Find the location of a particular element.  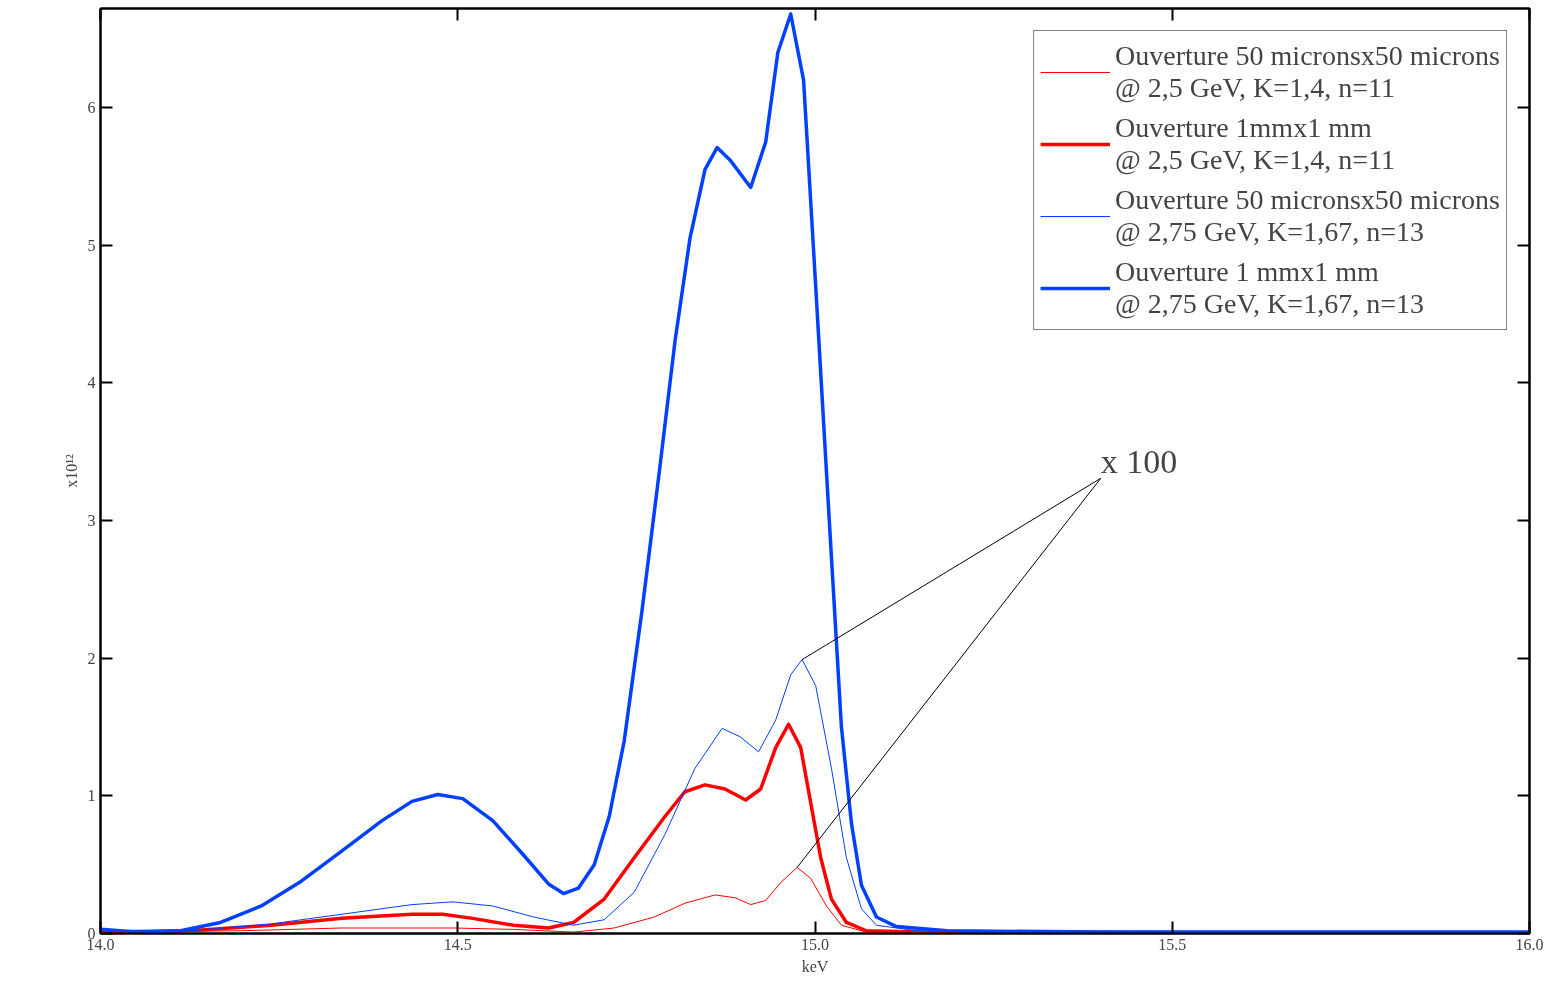

y-axis-title: x10¹² is located at coordinates (71, 471).